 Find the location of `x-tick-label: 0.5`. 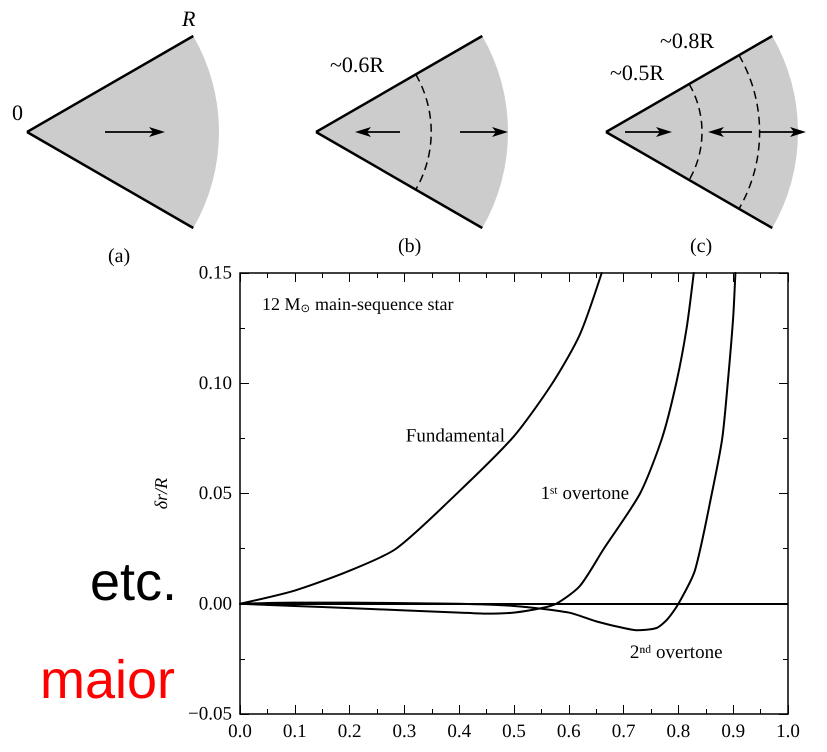

x-tick-label: 0.5 is located at coordinates (514, 731).